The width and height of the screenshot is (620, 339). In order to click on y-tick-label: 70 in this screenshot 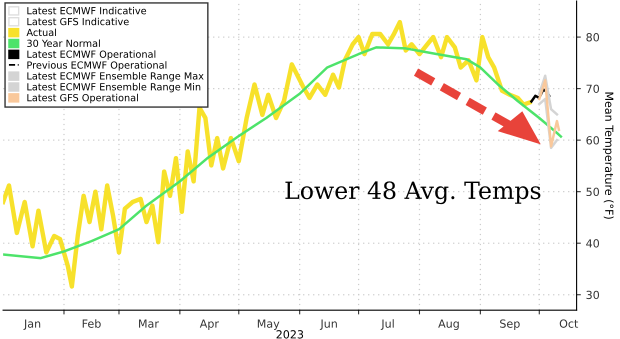, I will do `click(593, 88)`.